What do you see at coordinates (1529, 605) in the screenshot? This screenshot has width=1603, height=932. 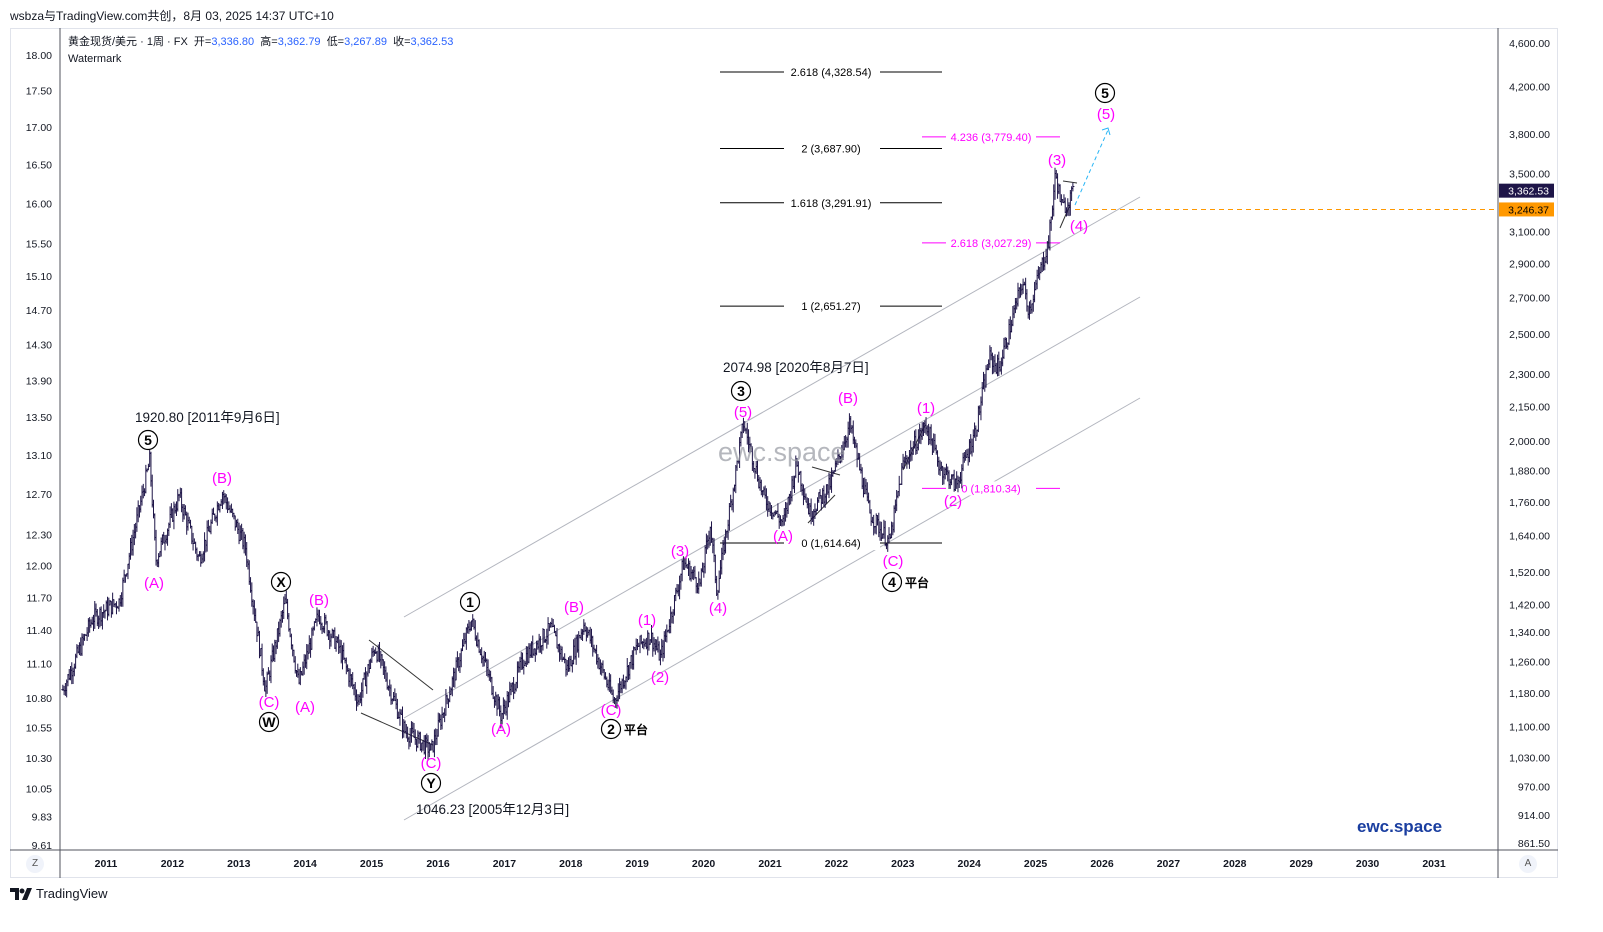 I see `right-axis-tick: 1,420.00` at bounding box center [1529, 605].